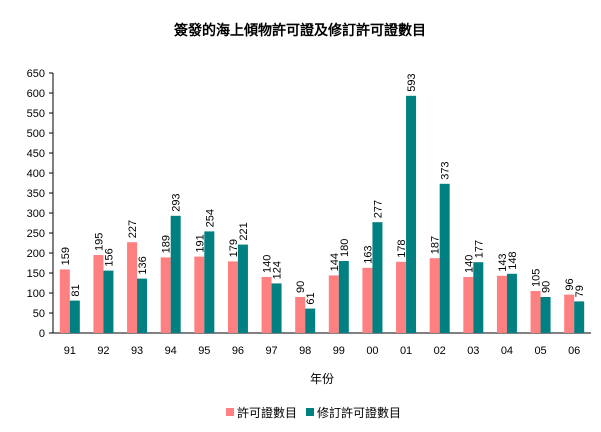 The height and width of the screenshot is (432, 601). Describe the element at coordinates (36, 274) in the screenshot. I see `y-tick-label: 150` at that location.